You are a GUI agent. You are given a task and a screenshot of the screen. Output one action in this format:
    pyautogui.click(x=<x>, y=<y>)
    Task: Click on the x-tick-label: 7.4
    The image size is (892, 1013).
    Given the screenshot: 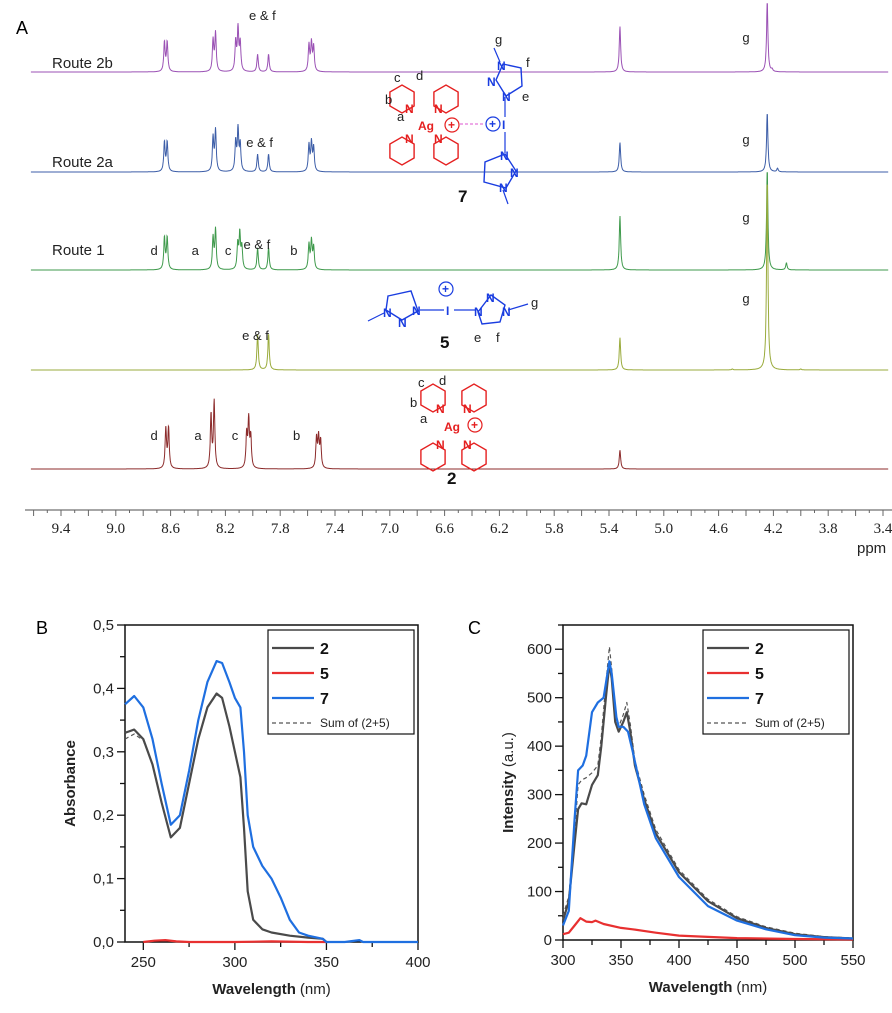 What is the action you would take?
    pyautogui.click(x=335, y=529)
    